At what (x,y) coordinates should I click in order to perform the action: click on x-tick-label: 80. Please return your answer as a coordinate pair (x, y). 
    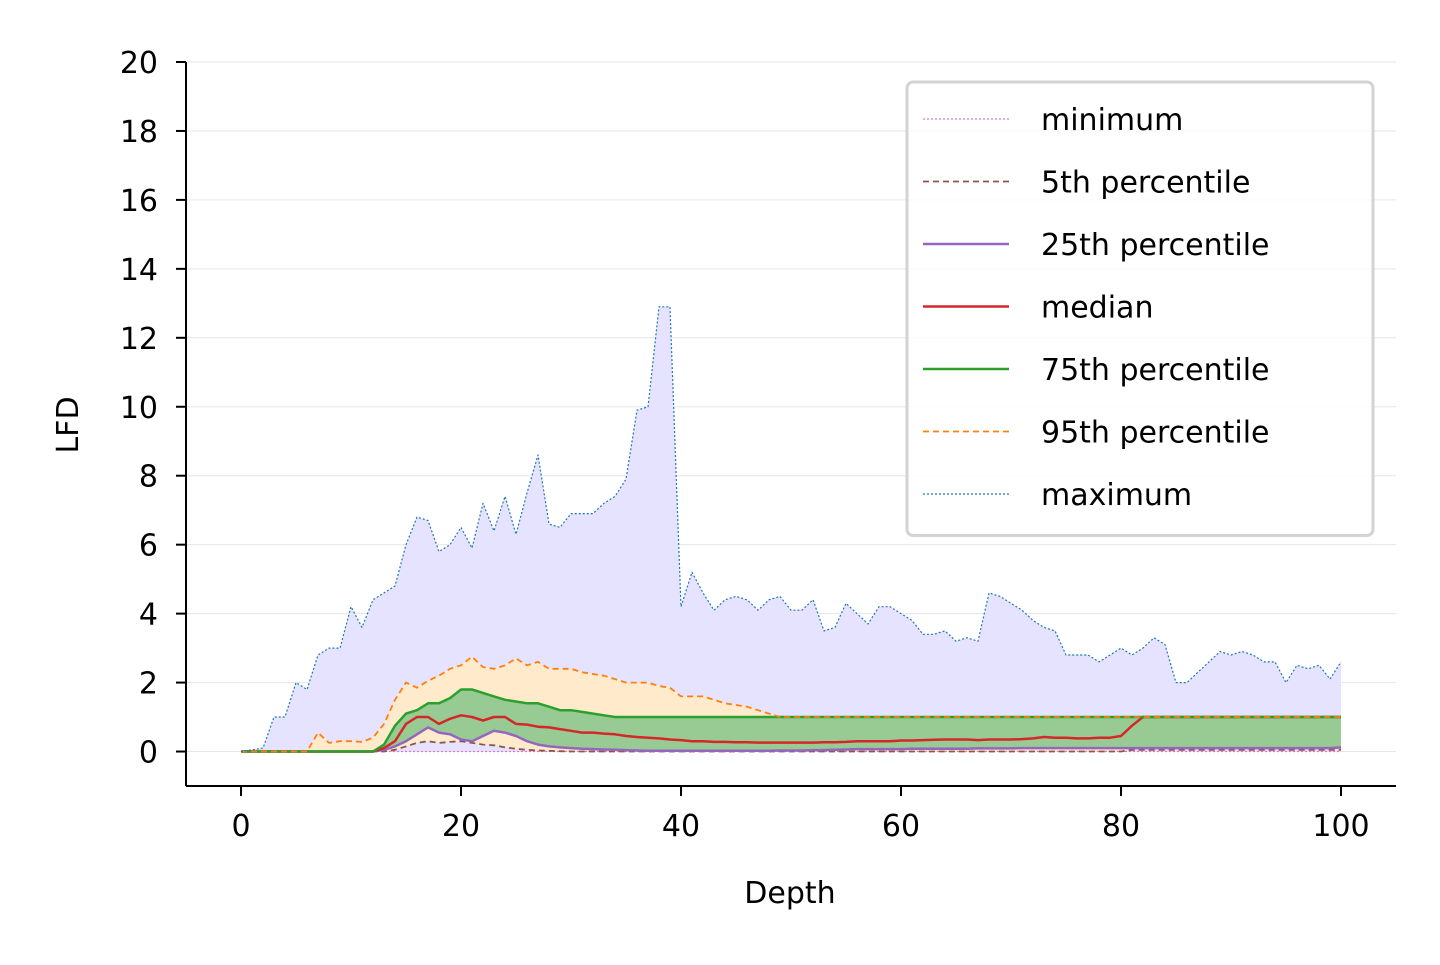
    Looking at the image, I should click on (1121, 826).